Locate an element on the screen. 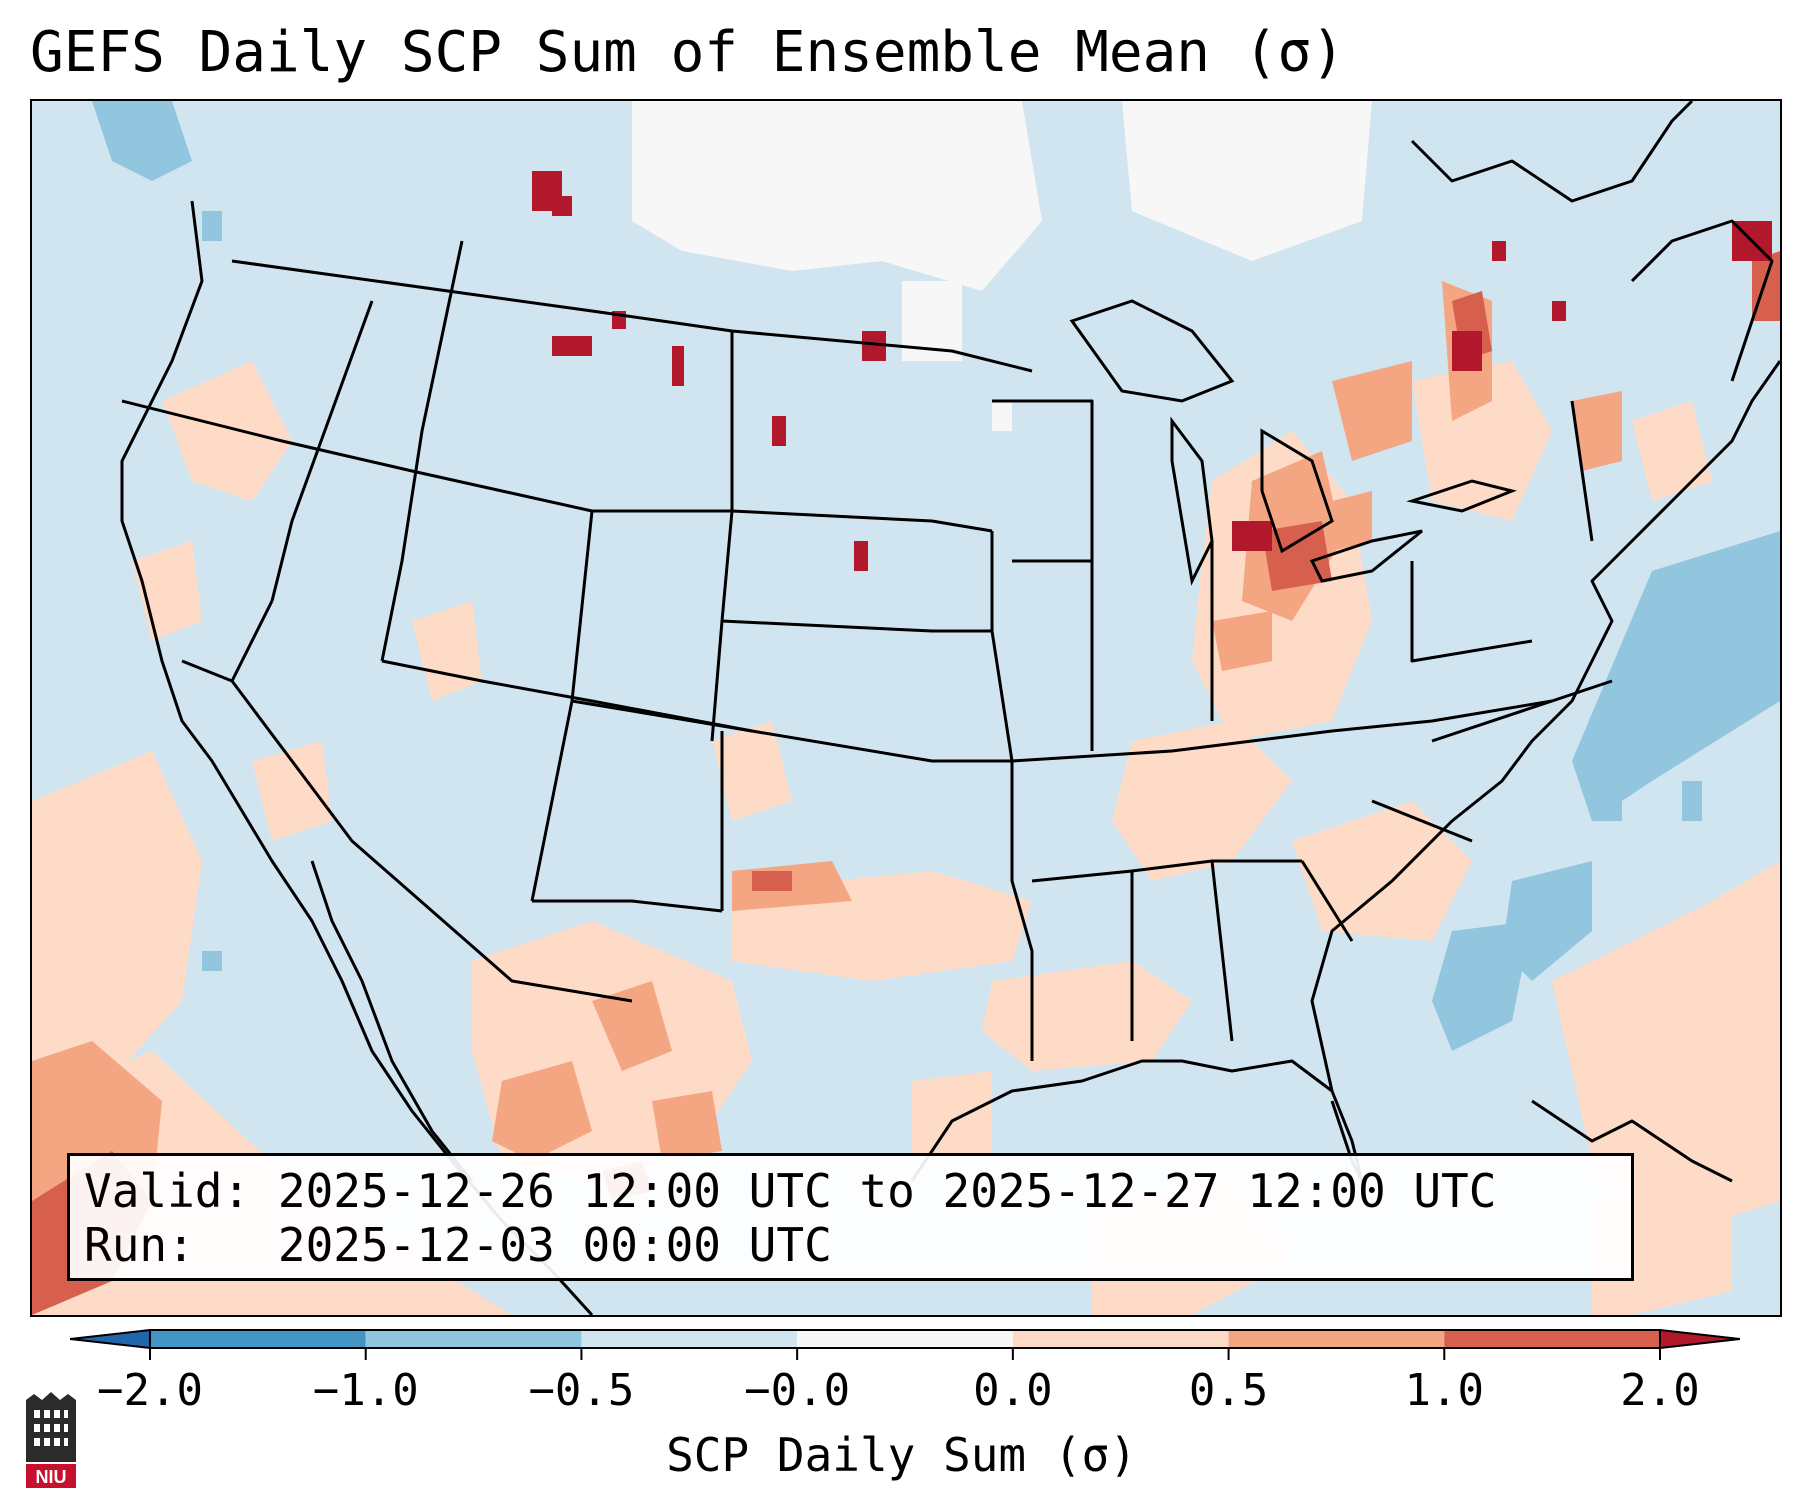  colorbar is located at coordinates (905, 1344).